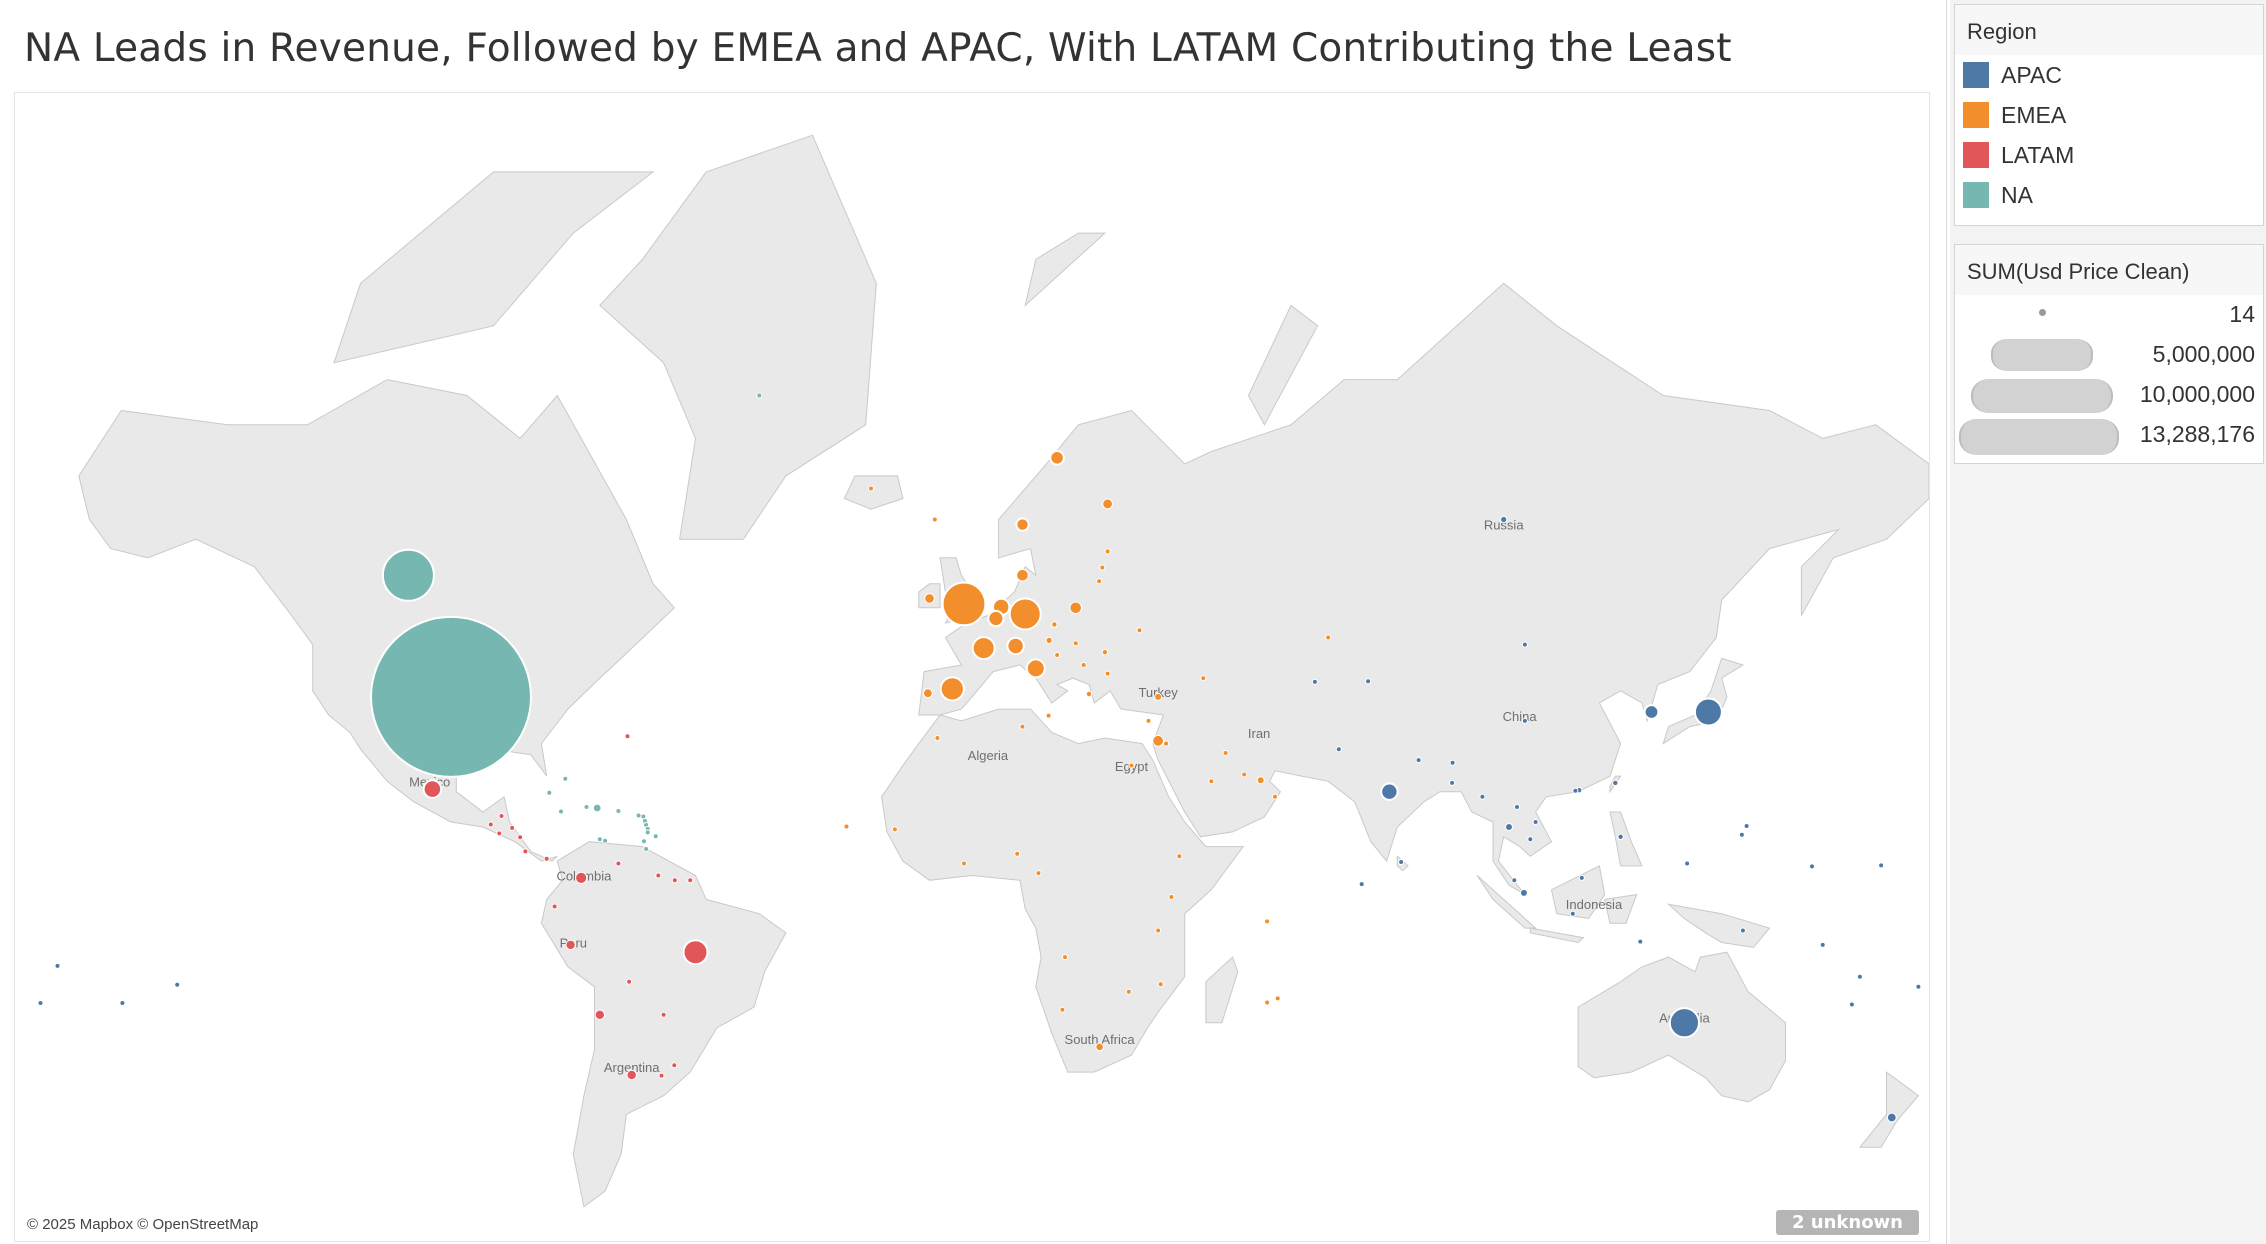 The width and height of the screenshot is (2266, 1244). Describe the element at coordinates (1275, 796) in the screenshot. I see `marker-emea: Oman` at that location.